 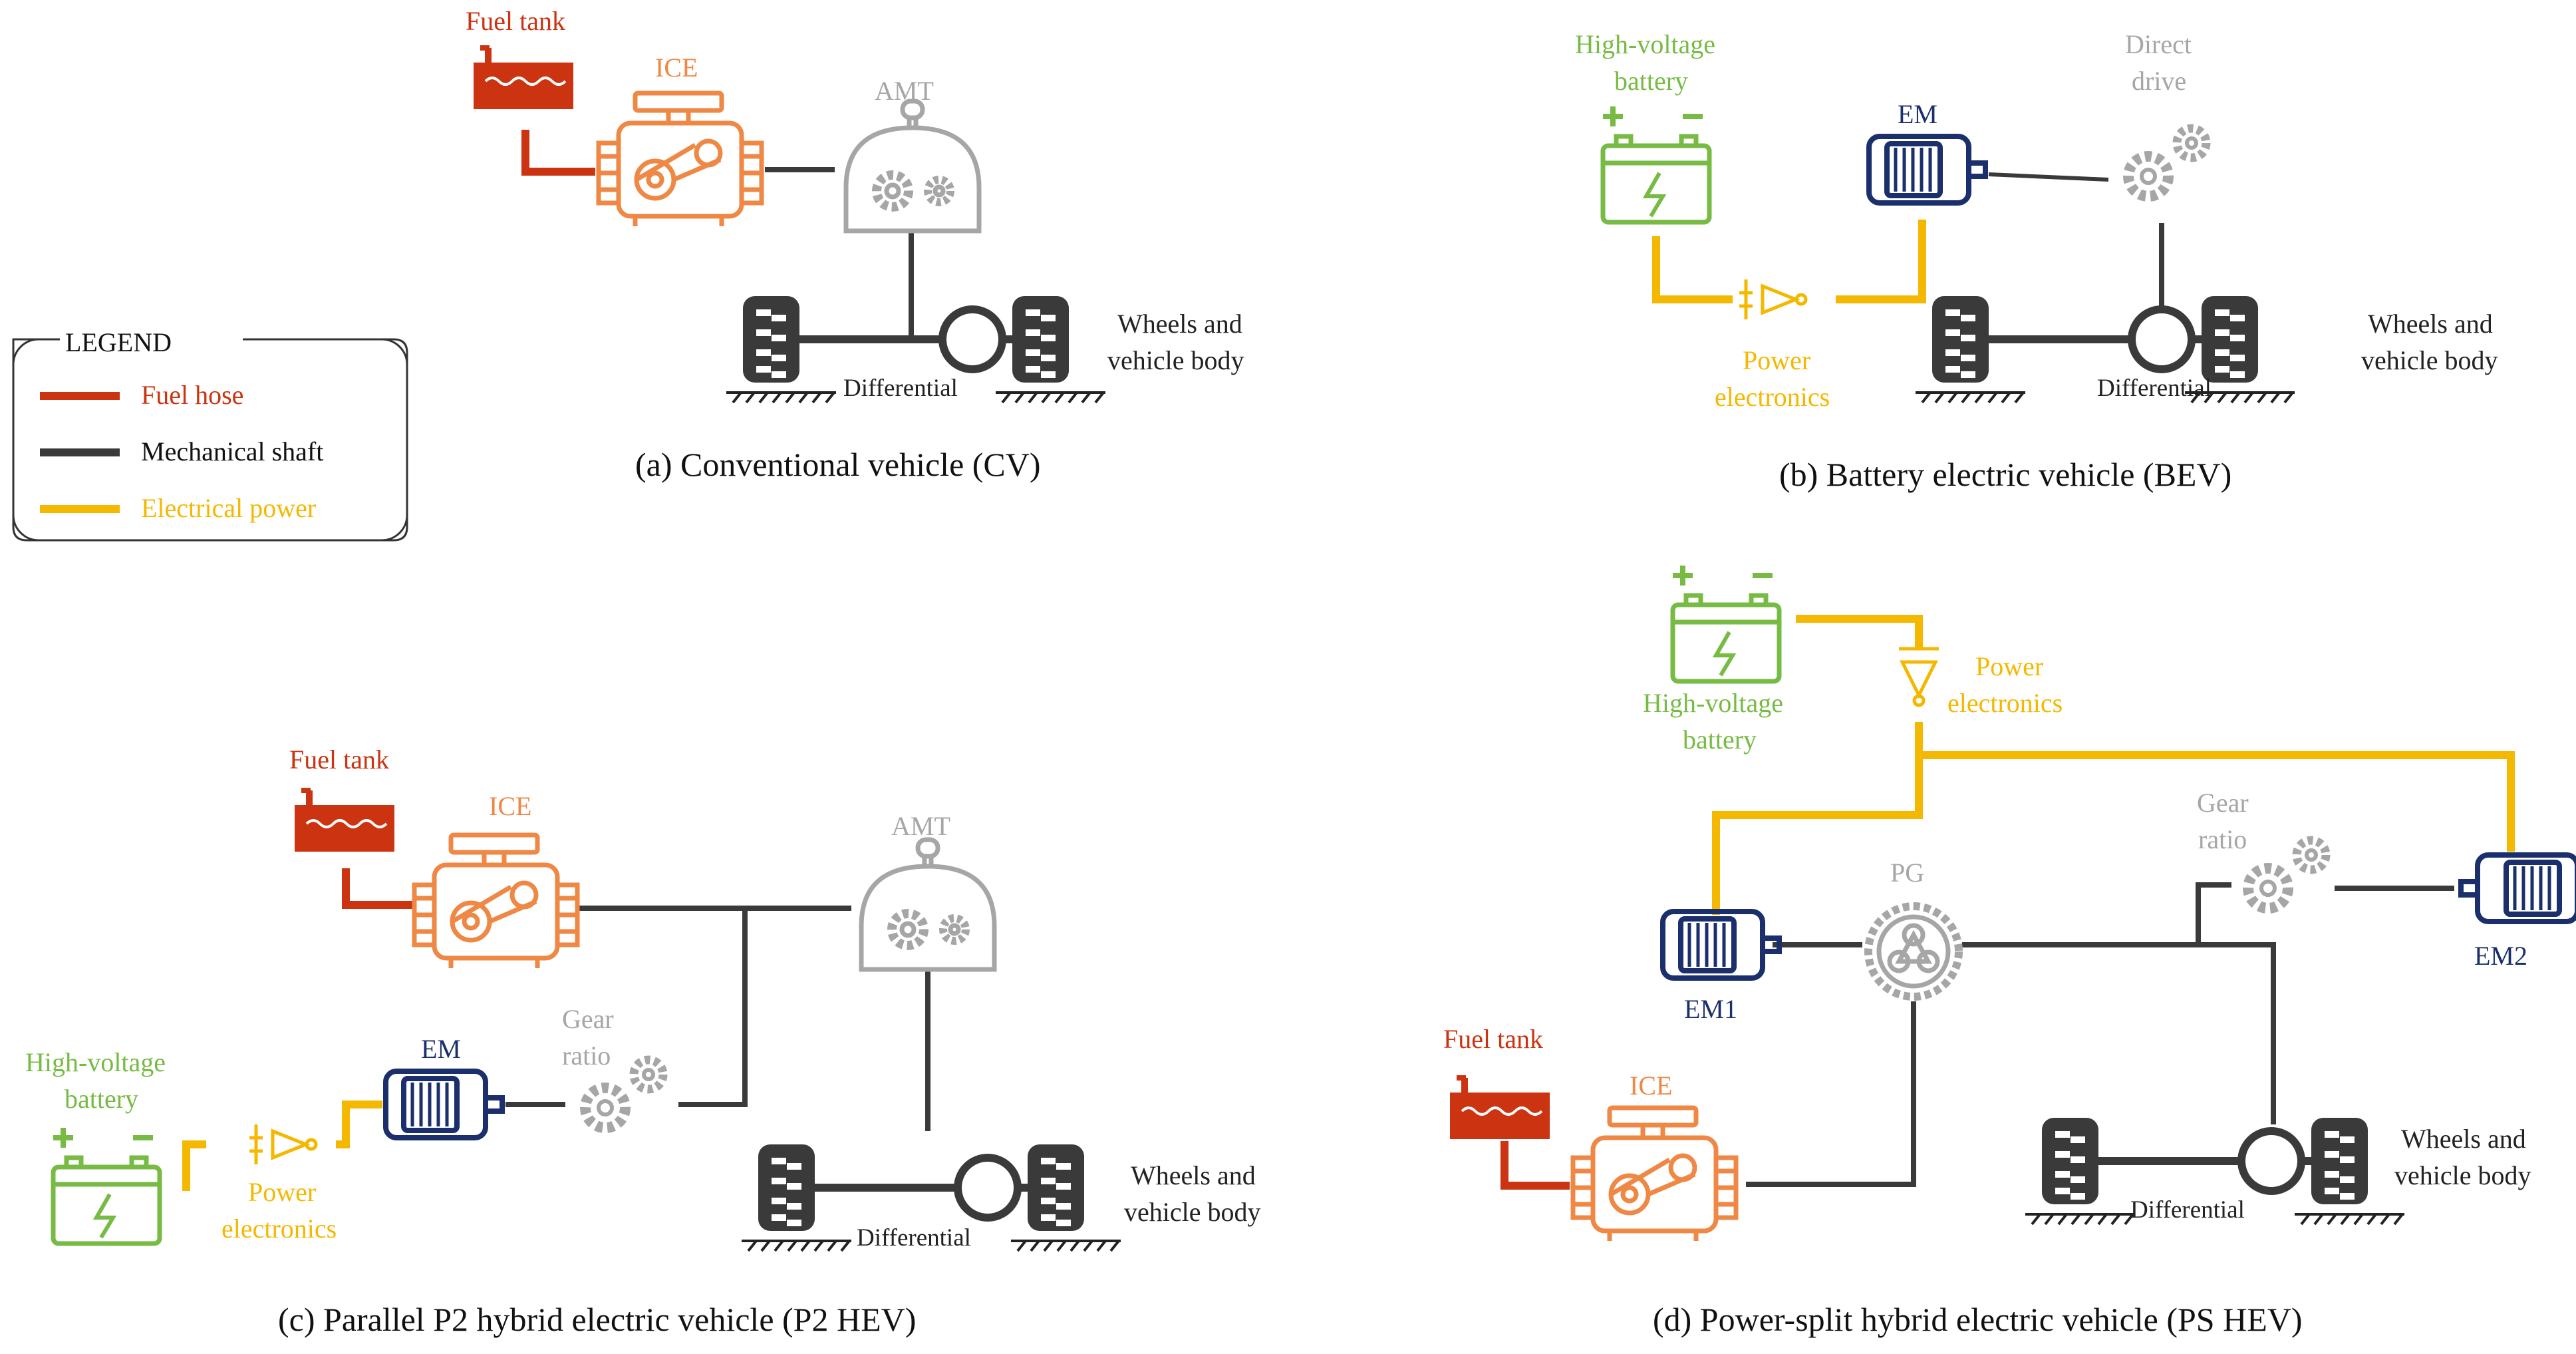 I want to click on amt-icon, so click(x=913, y=166).